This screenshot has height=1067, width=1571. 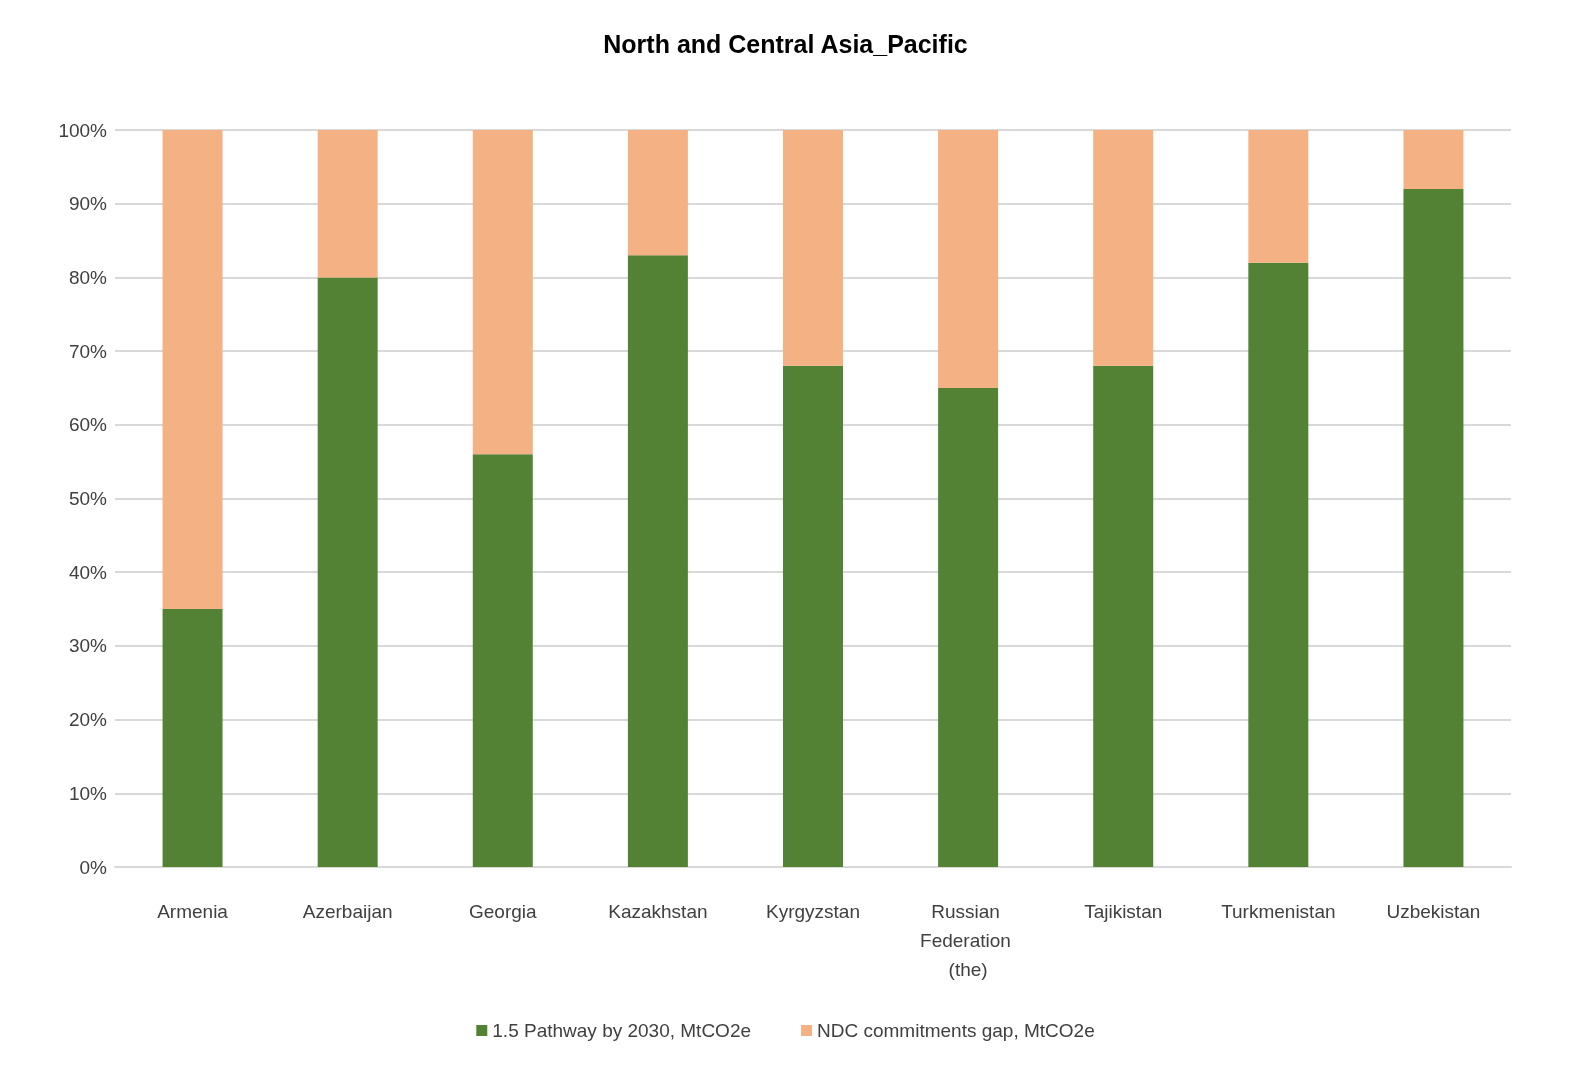 What do you see at coordinates (658, 911) in the screenshot?
I see `x-tick-label: Kazakhstan` at bounding box center [658, 911].